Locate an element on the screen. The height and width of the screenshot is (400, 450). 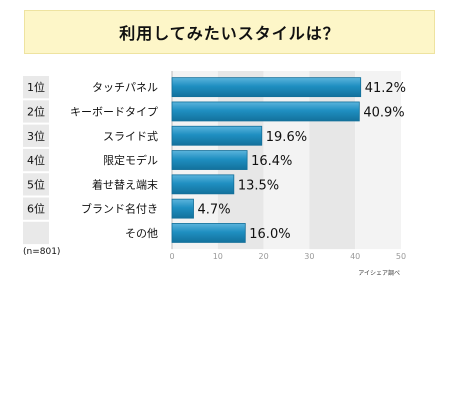
rank-label: 6位 is located at coordinates (36, 209).